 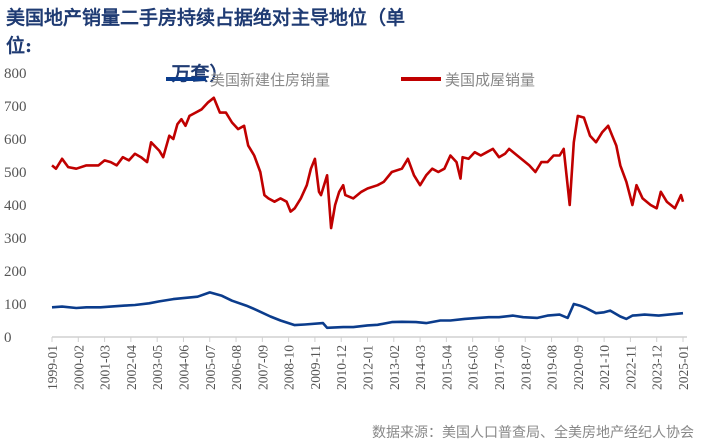 What do you see at coordinates (15, 239) in the screenshot?
I see `y-tick-label: 300` at bounding box center [15, 239].